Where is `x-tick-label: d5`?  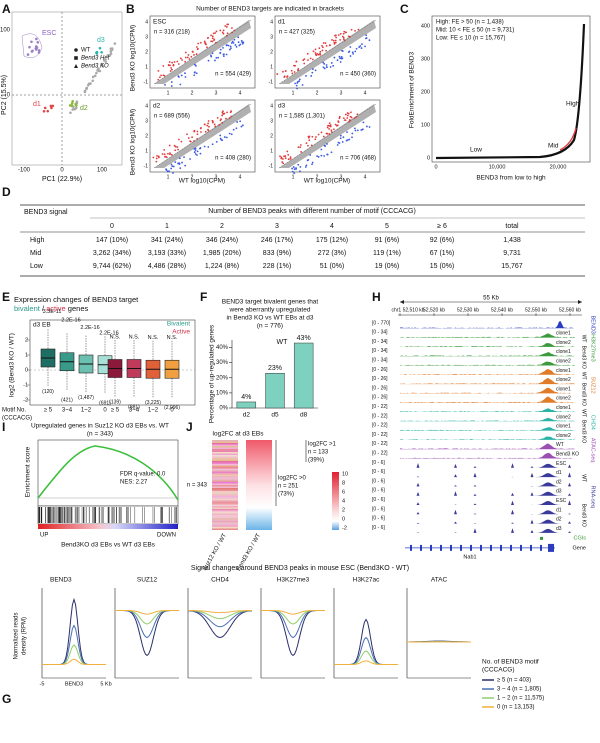 x-tick-label: d5 is located at coordinates (275, 415).